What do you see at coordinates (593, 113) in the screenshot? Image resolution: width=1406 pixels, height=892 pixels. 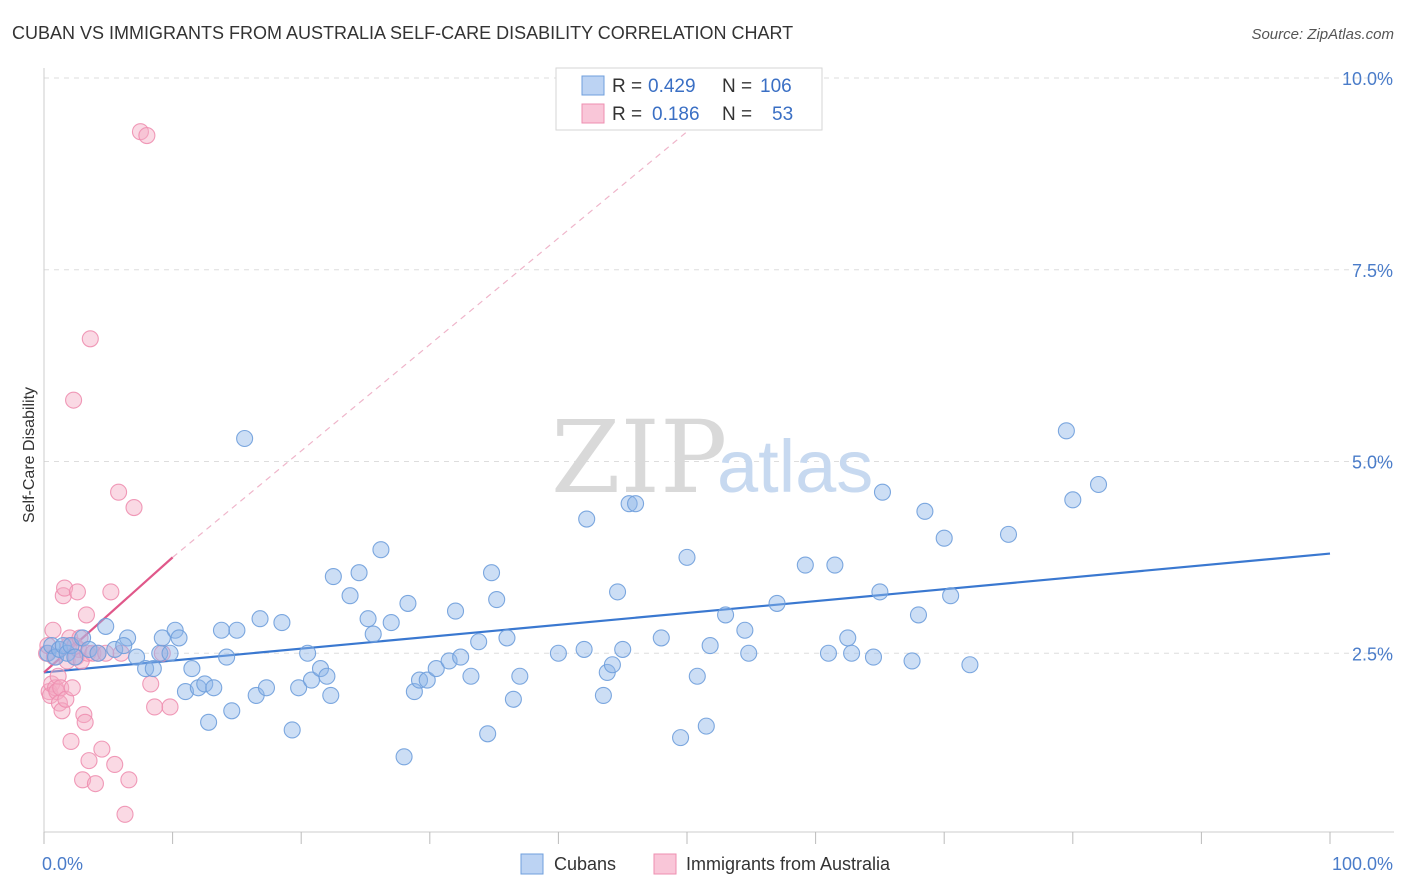 I see `legend-swatch-australia` at bounding box center [593, 113].